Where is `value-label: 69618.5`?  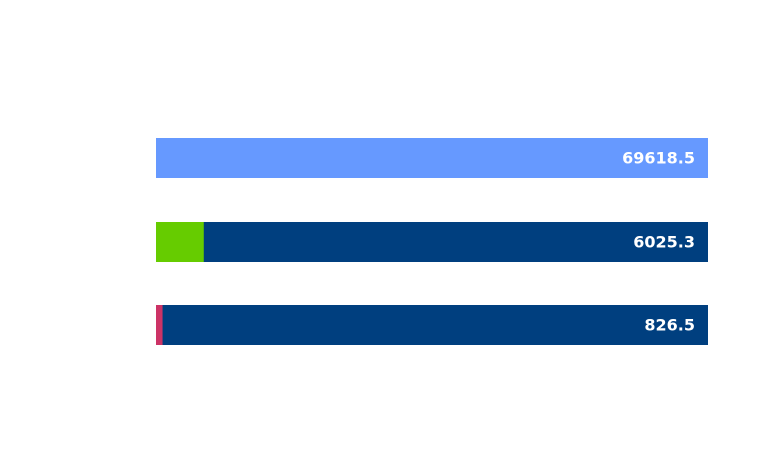 value-label: 69618.5 is located at coordinates (658, 158).